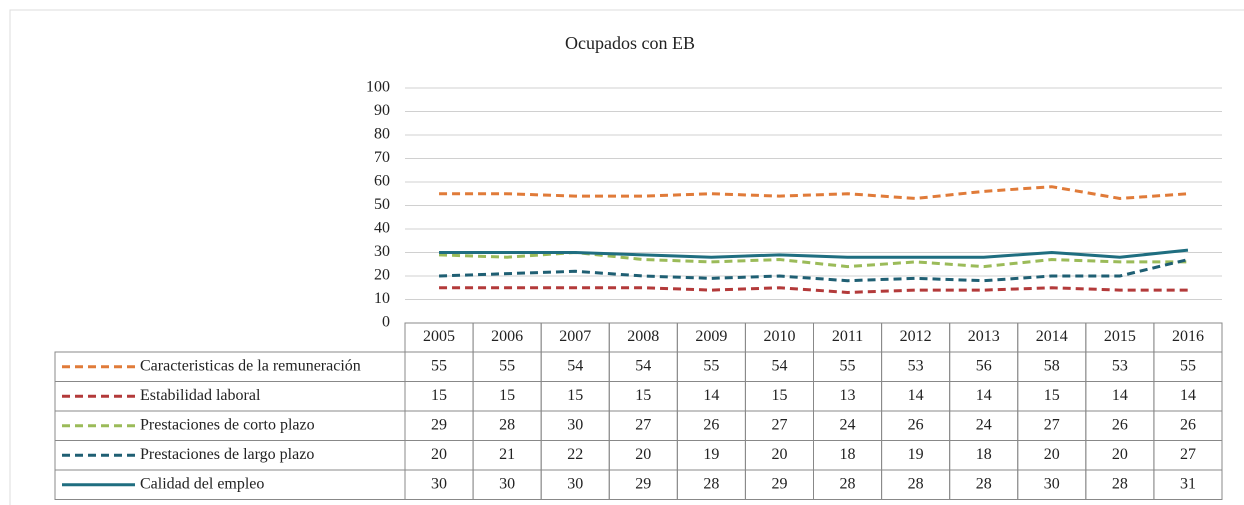 Image resolution: width=1244 pixels, height=505 pixels. What do you see at coordinates (382, 298) in the screenshot?
I see `y-tick-label: 10` at bounding box center [382, 298].